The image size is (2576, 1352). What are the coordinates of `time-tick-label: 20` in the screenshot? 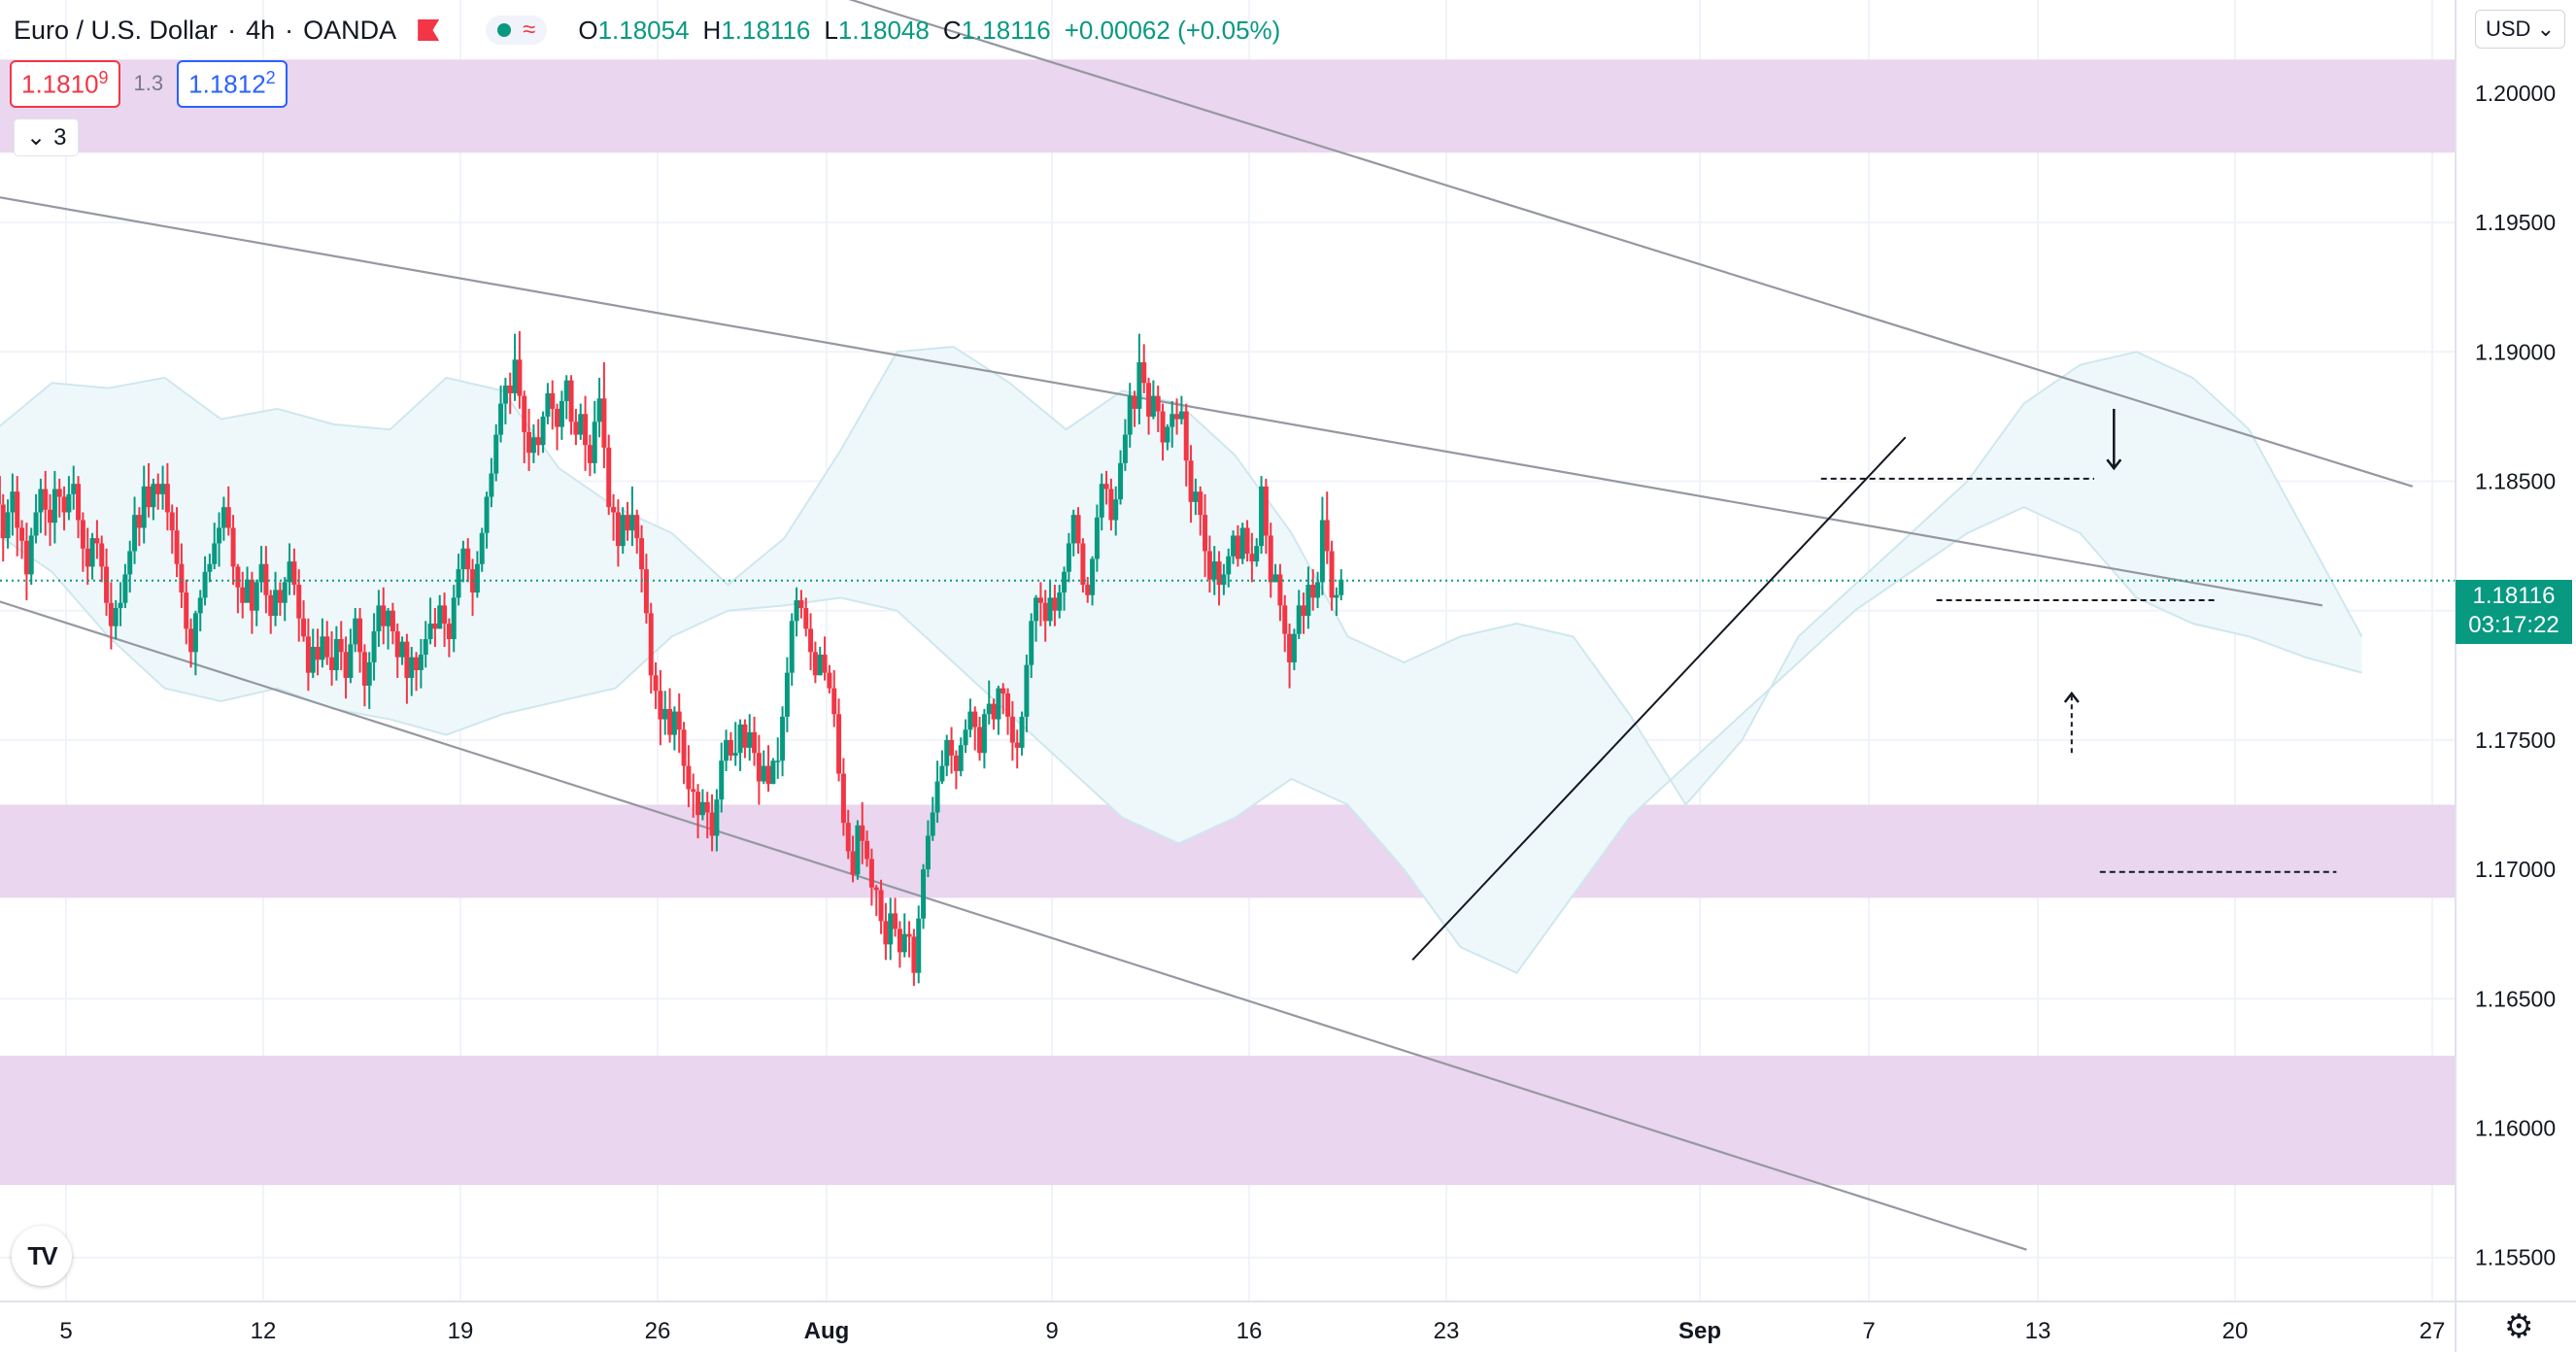 It's located at (2235, 1331).